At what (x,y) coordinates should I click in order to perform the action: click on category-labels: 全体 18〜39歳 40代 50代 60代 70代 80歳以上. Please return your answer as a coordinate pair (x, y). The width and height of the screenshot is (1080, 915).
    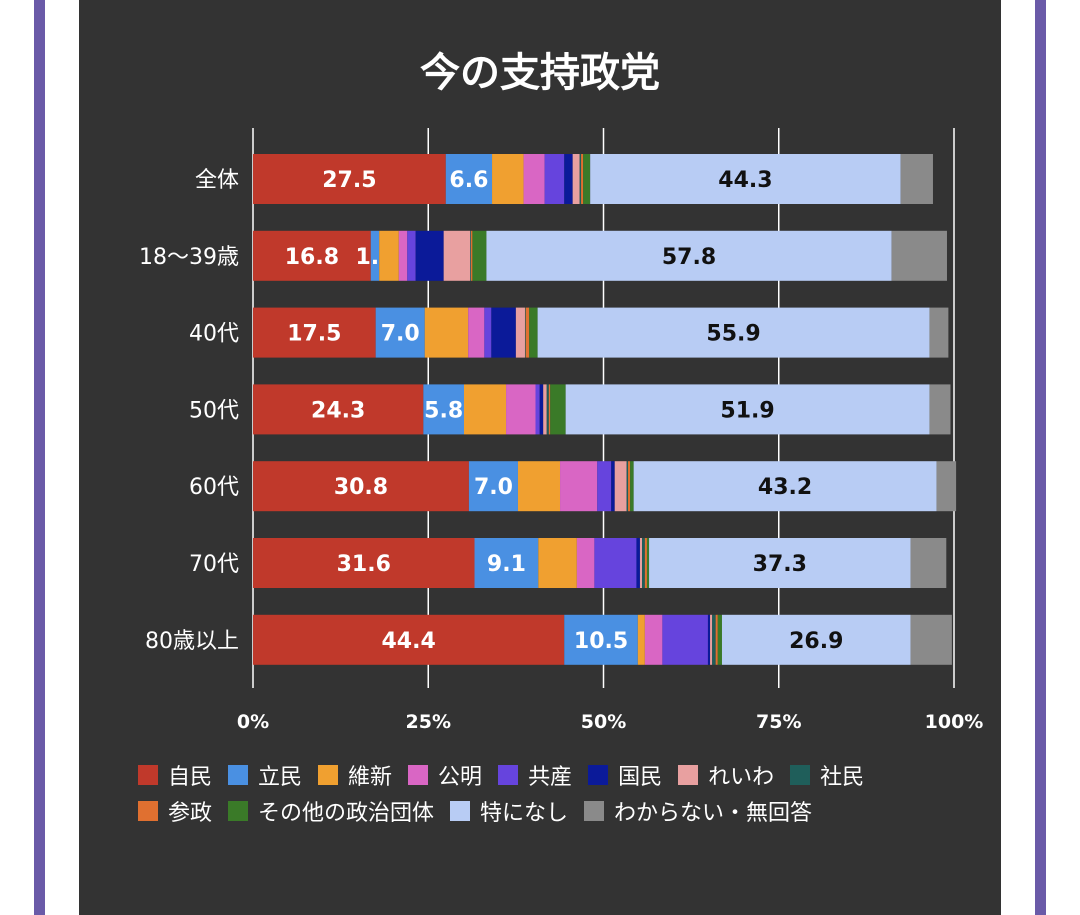
    Looking at the image, I should click on (189, 411).